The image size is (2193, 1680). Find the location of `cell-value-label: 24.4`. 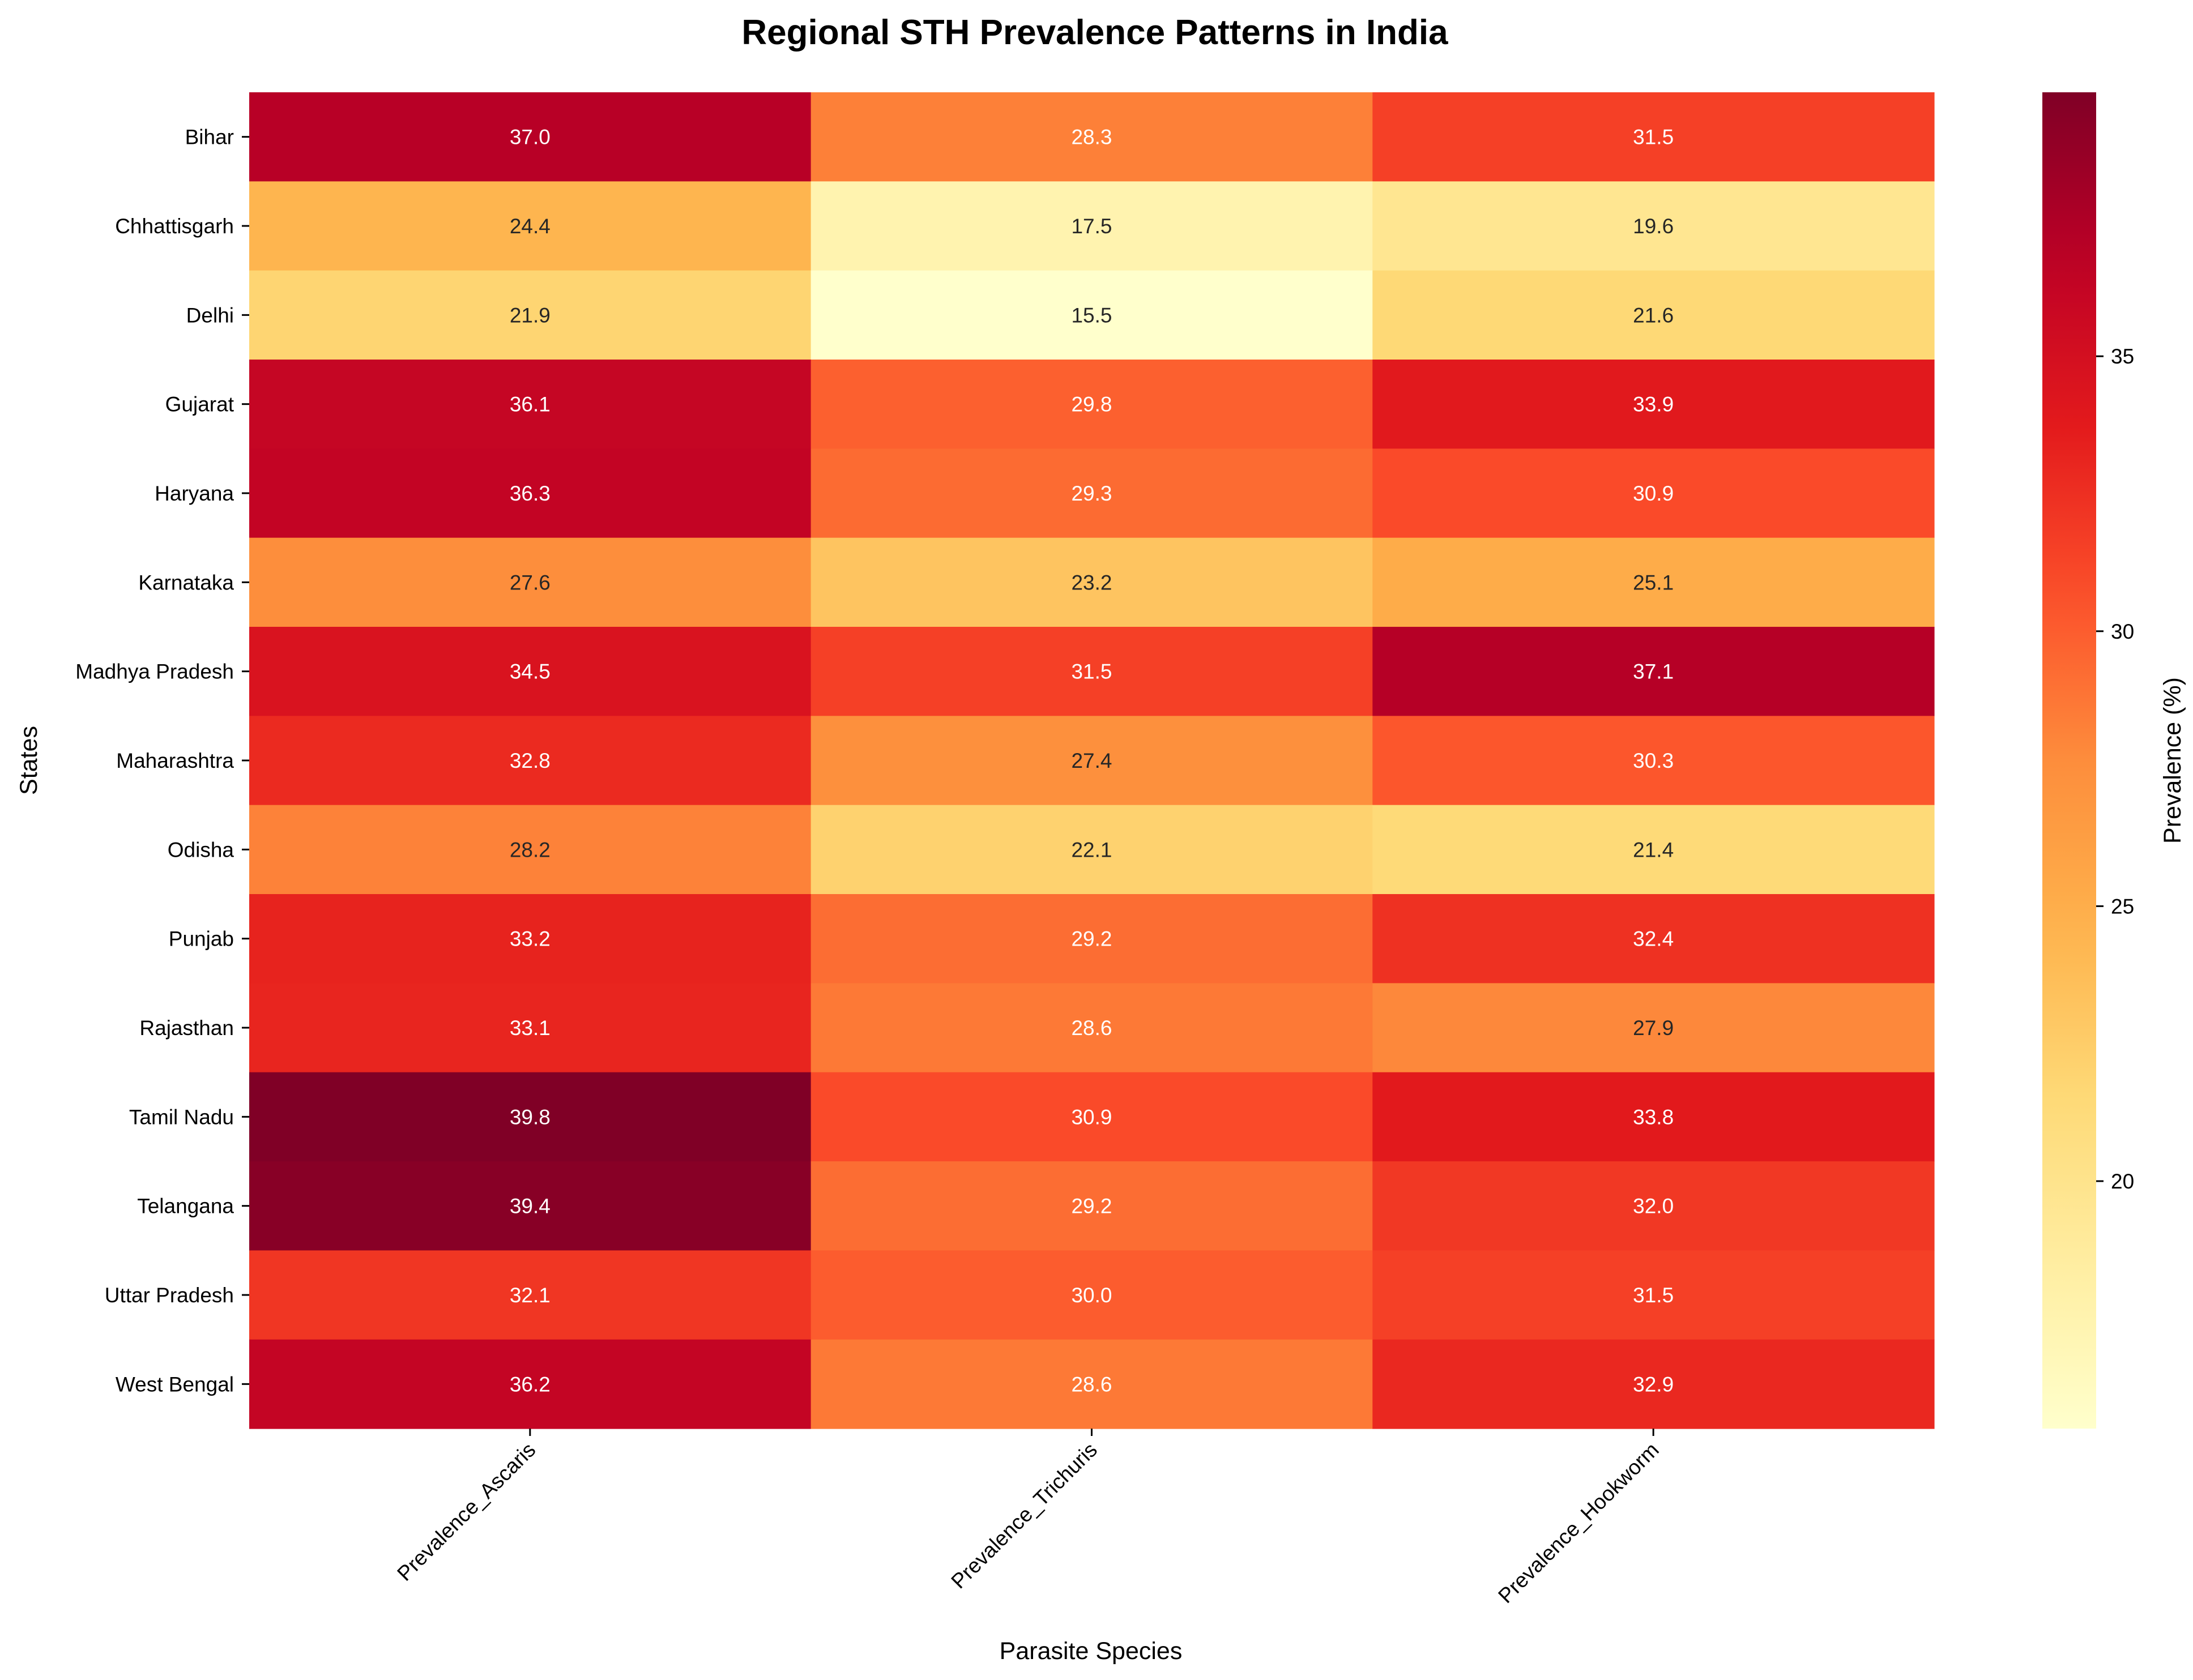

cell-value-label: 24.4 is located at coordinates (530, 227).